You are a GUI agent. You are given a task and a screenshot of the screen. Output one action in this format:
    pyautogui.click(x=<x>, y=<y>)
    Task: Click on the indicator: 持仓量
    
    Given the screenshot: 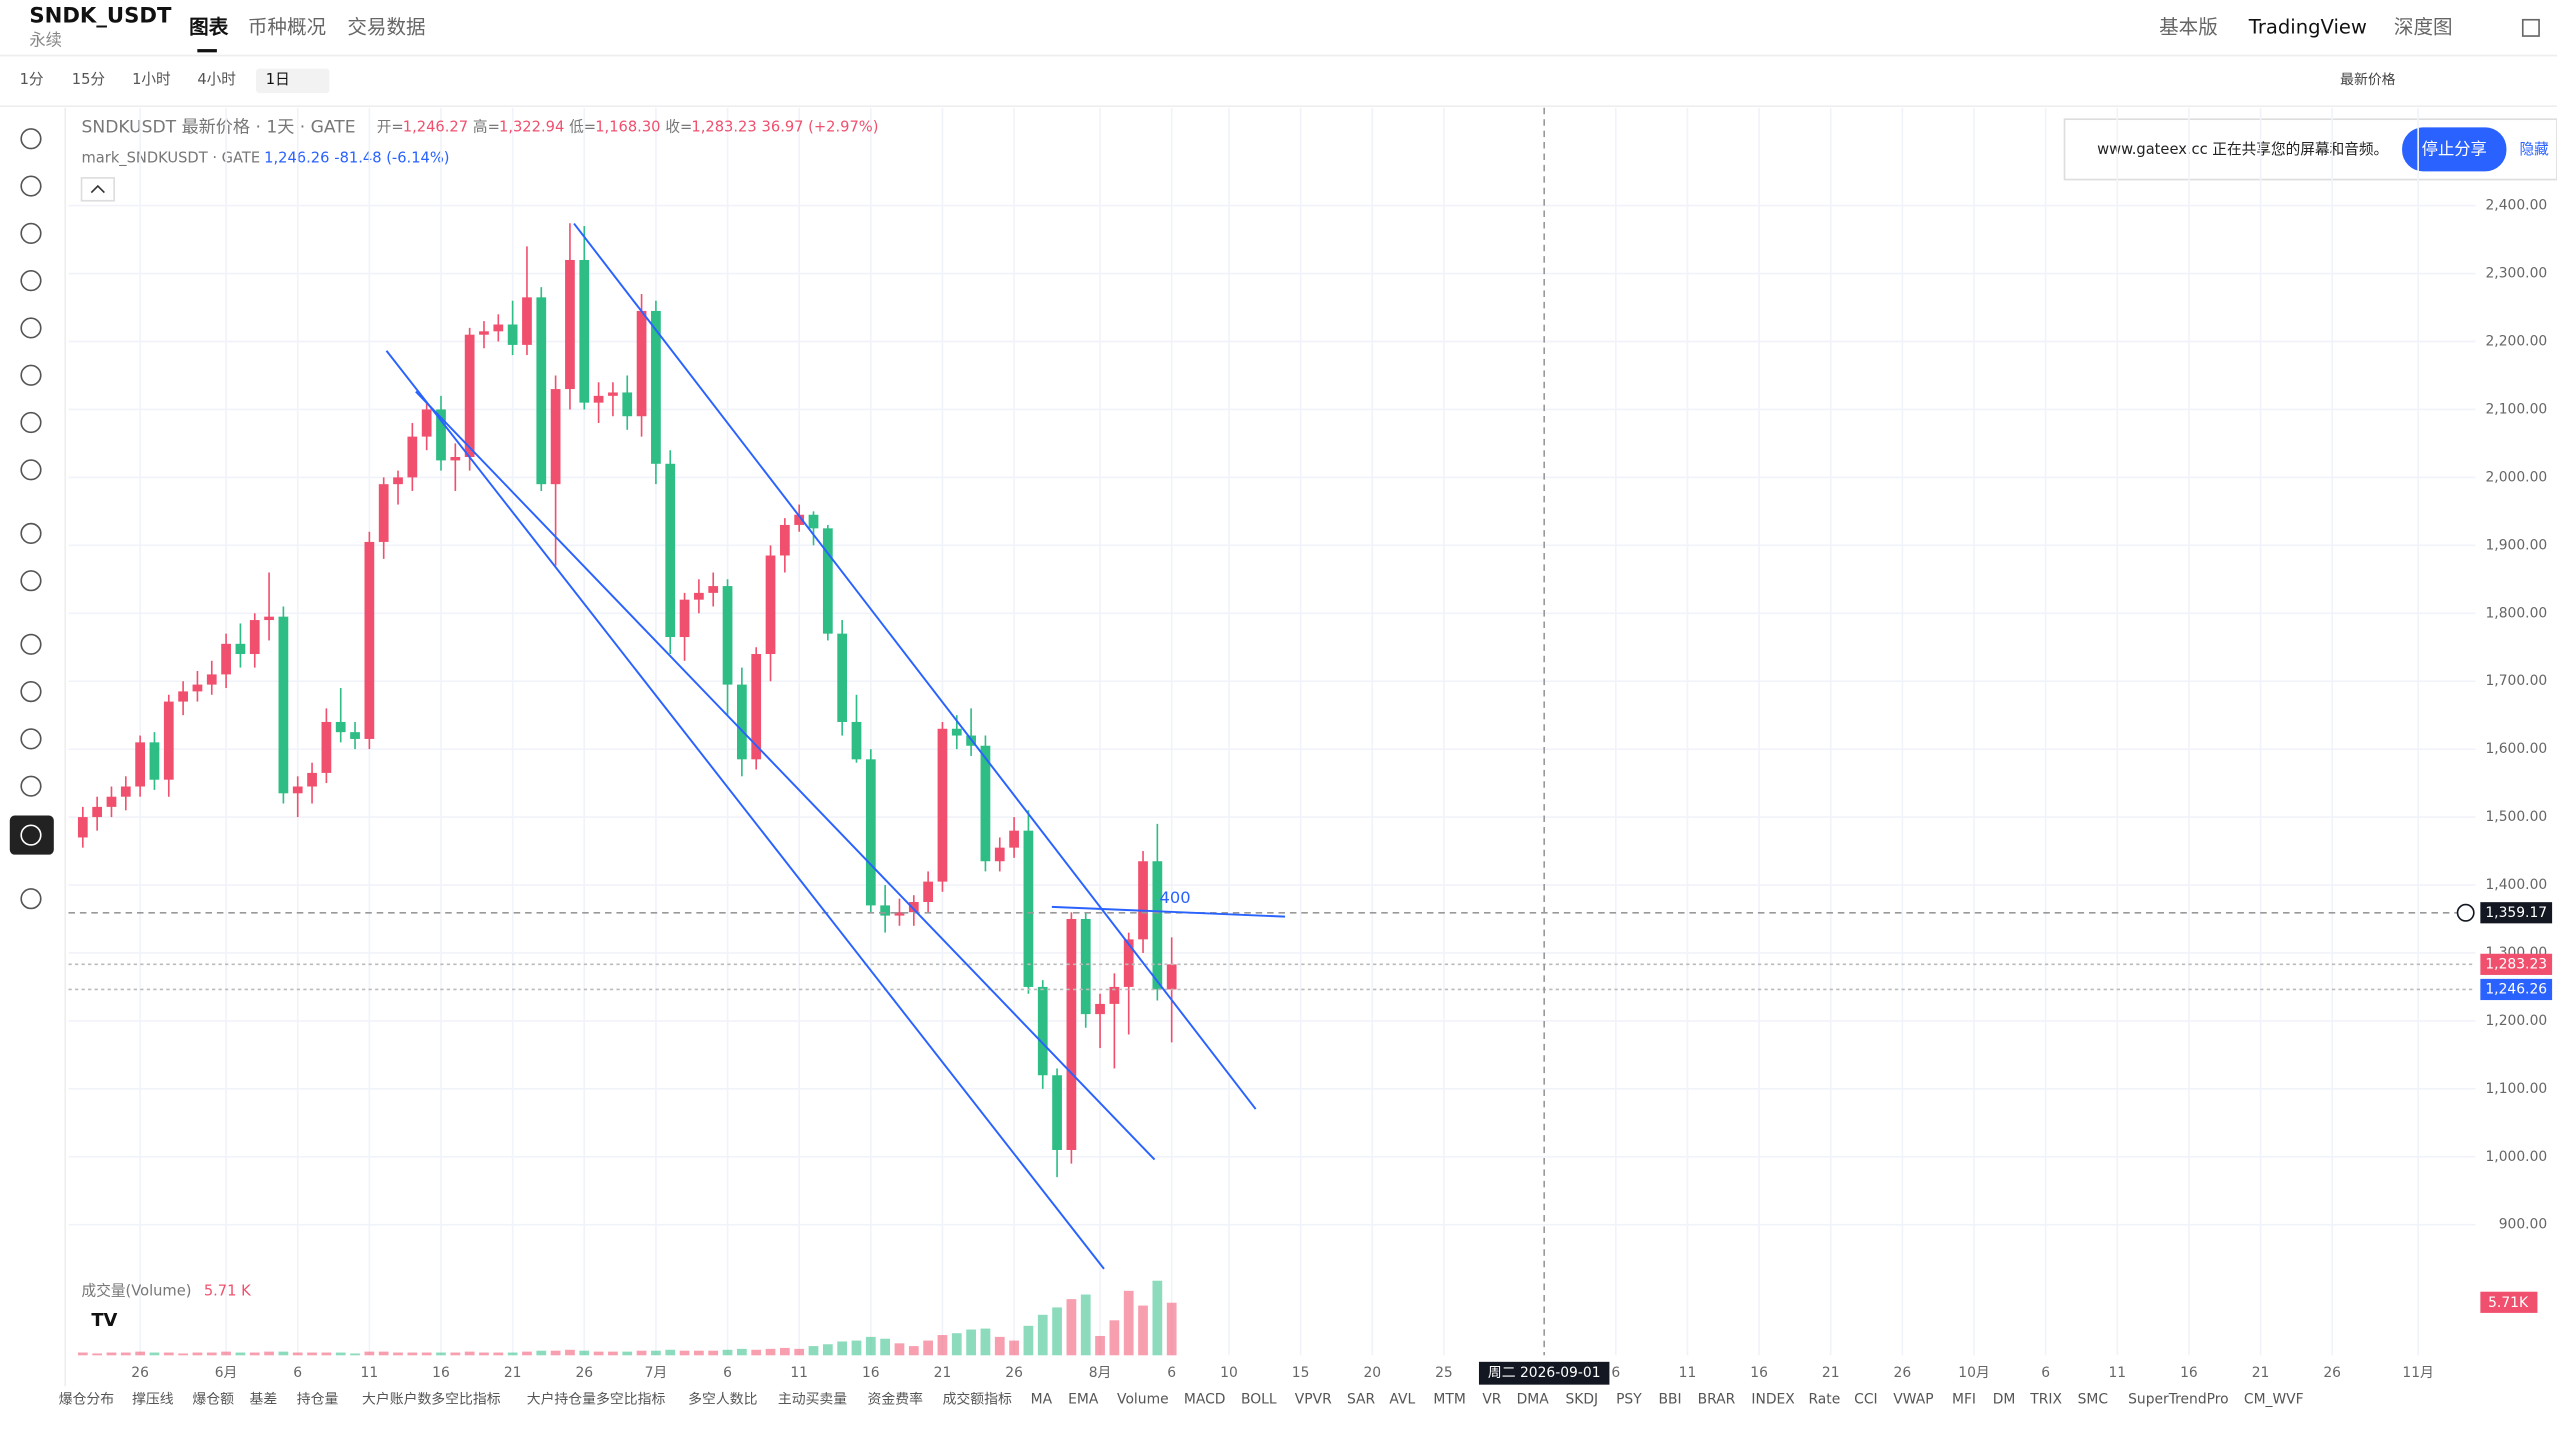 What is the action you would take?
    pyautogui.click(x=318, y=1399)
    